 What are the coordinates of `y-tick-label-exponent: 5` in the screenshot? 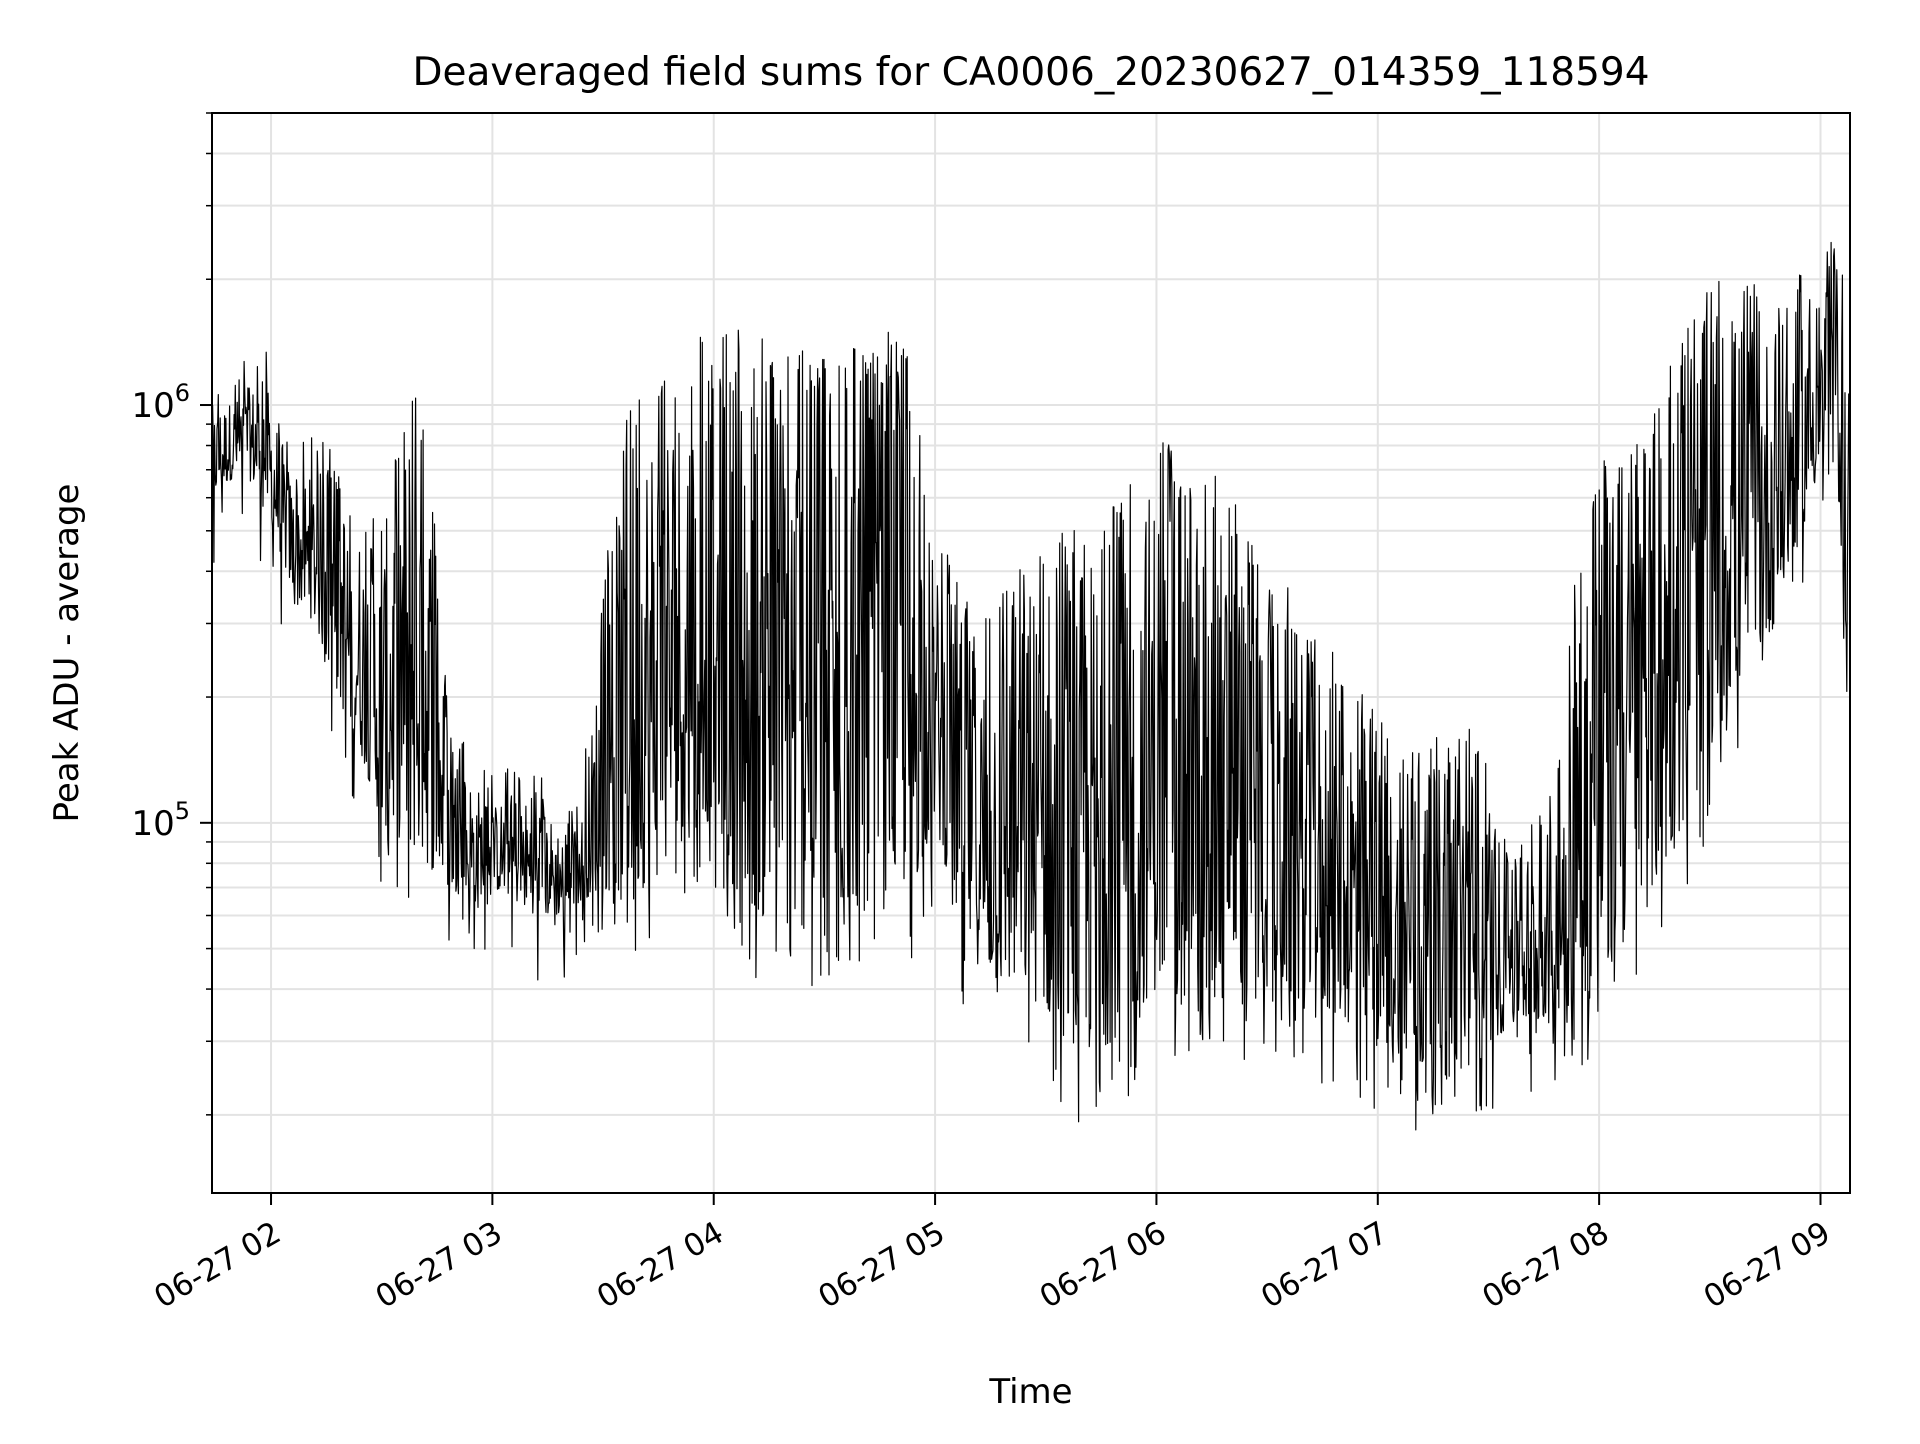 It's located at (182, 811).